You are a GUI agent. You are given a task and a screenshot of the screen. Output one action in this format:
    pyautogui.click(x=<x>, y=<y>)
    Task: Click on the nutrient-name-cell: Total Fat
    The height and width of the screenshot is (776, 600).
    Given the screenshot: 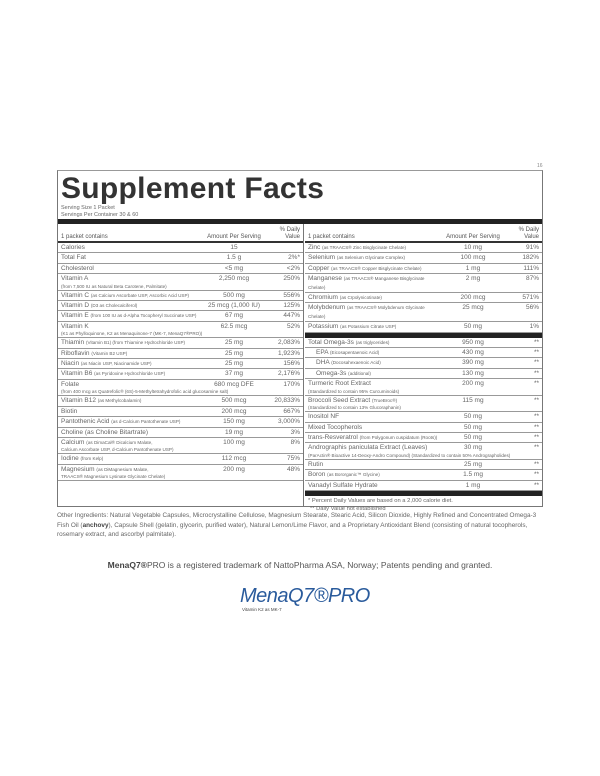 What is the action you would take?
    pyautogui.click(x=130, y=258)
    